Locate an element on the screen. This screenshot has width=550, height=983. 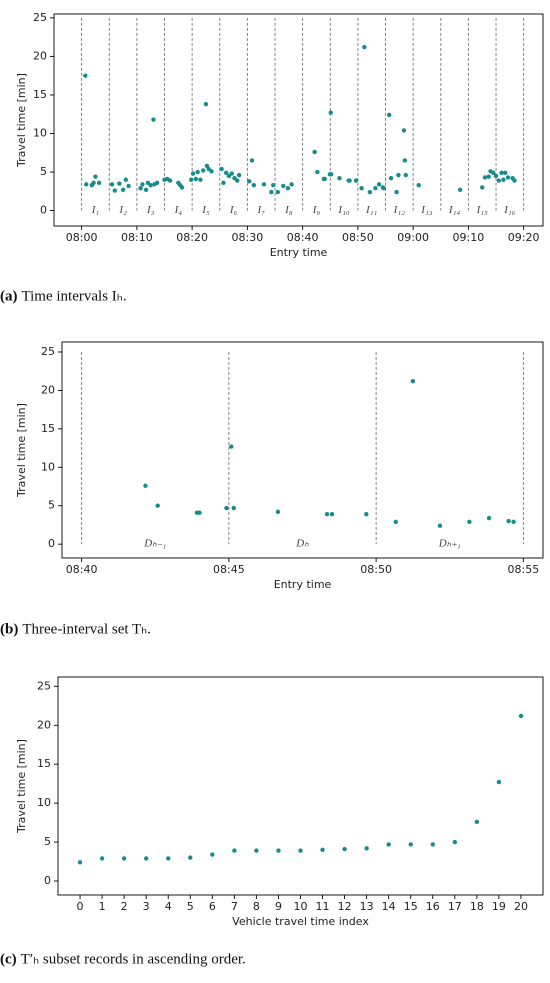
x-tick-label: 7 is located at coordinates (234, 906).